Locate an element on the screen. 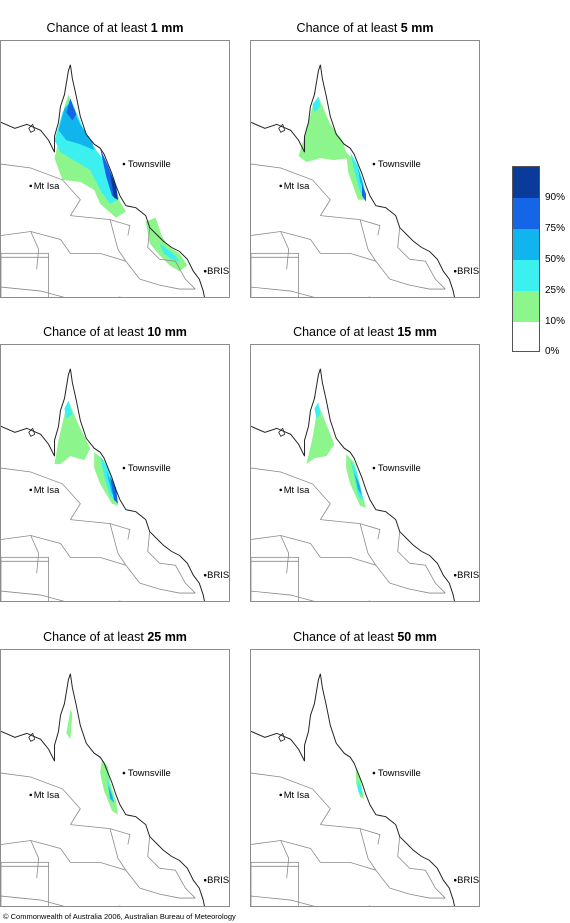  legend-label-75: 75% is located at coordinates (555, 228).